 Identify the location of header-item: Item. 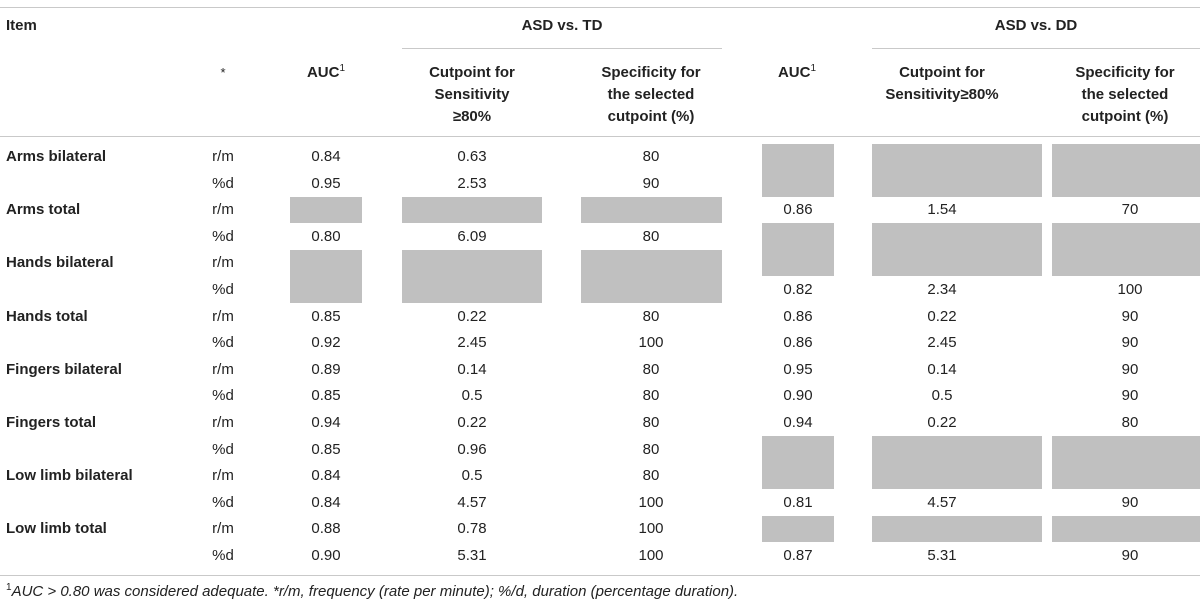
(21, 25).